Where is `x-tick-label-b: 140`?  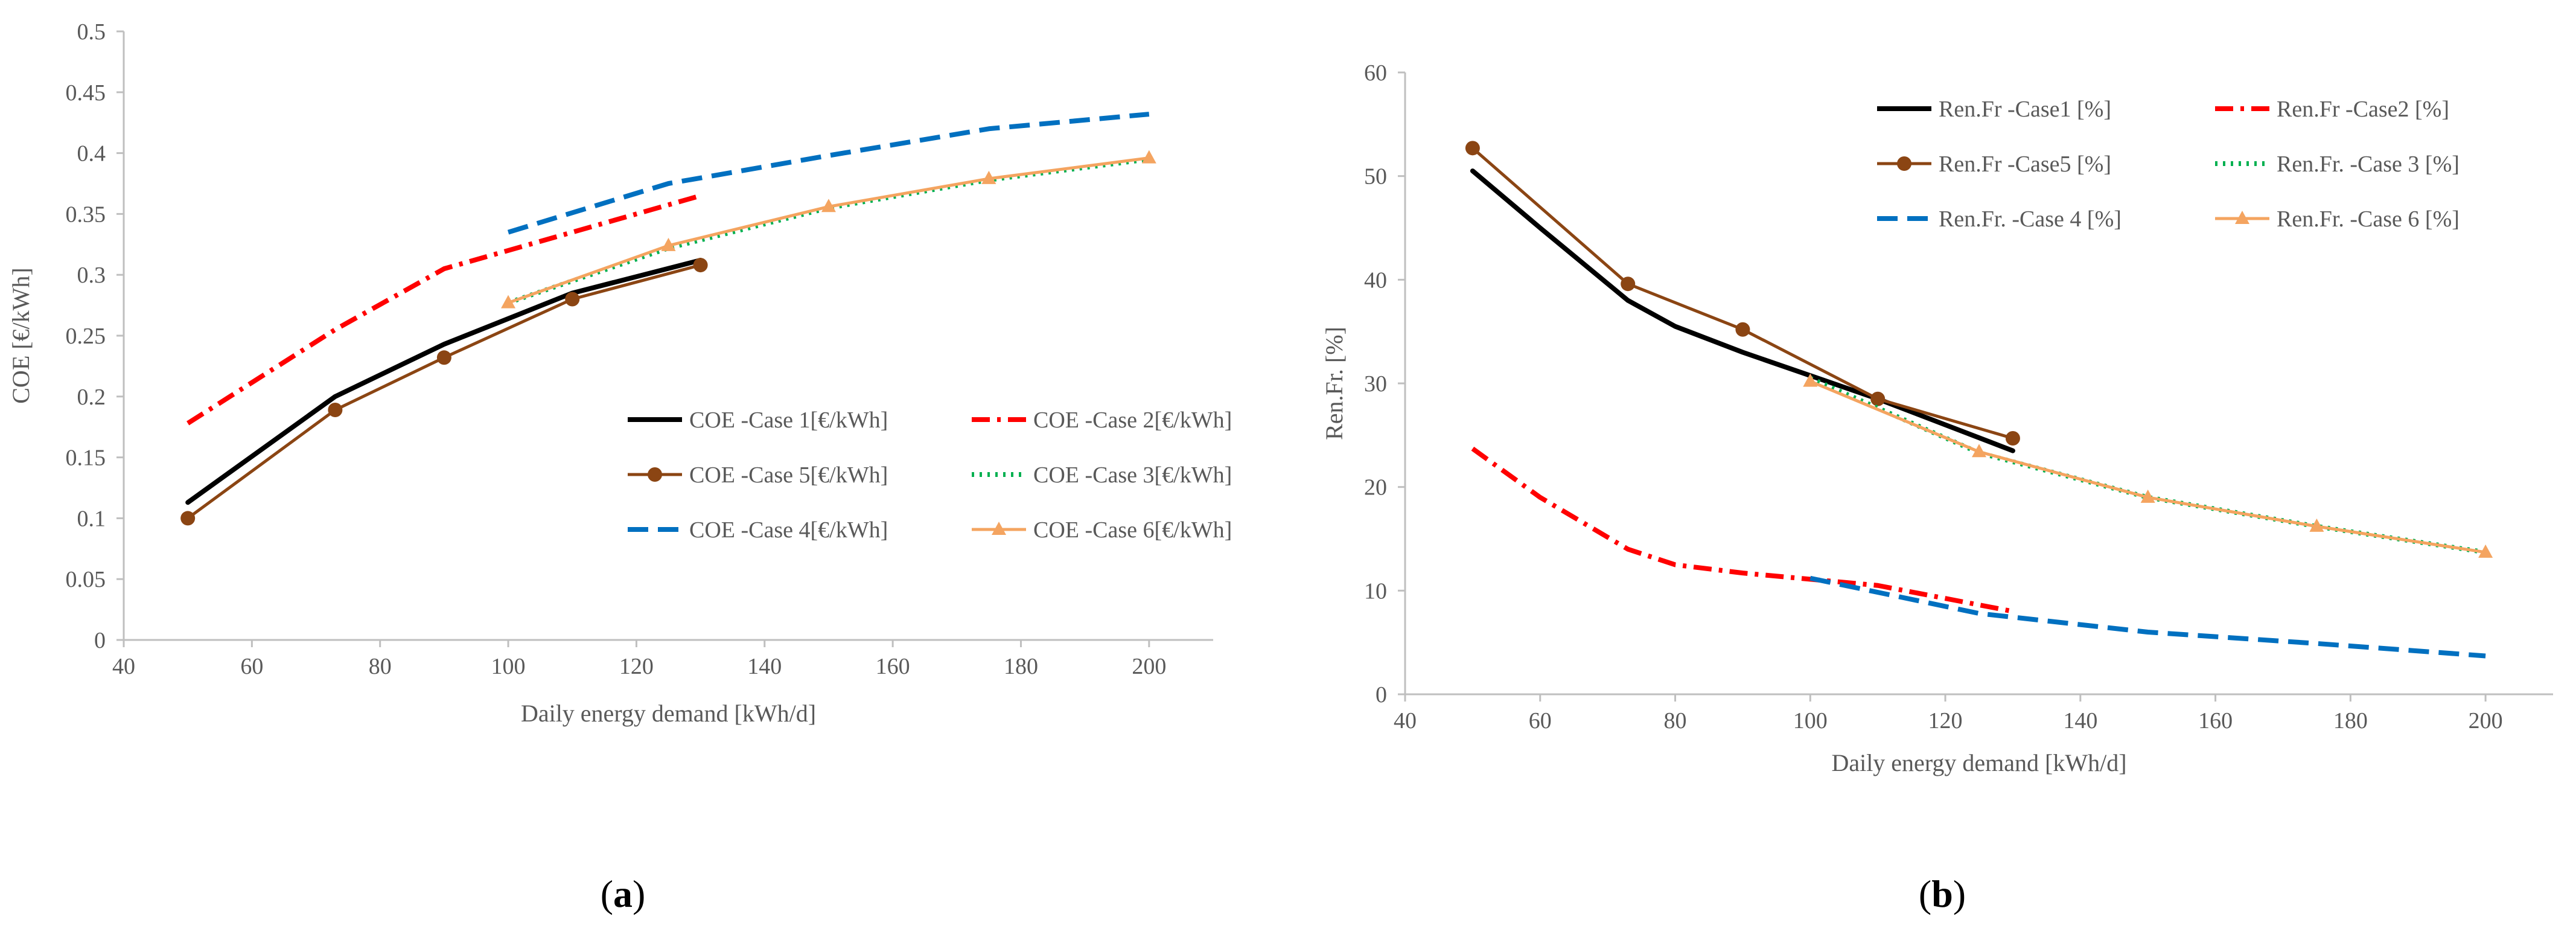
x-tick-label-b: 140 is located at coordinates (2080, 721).